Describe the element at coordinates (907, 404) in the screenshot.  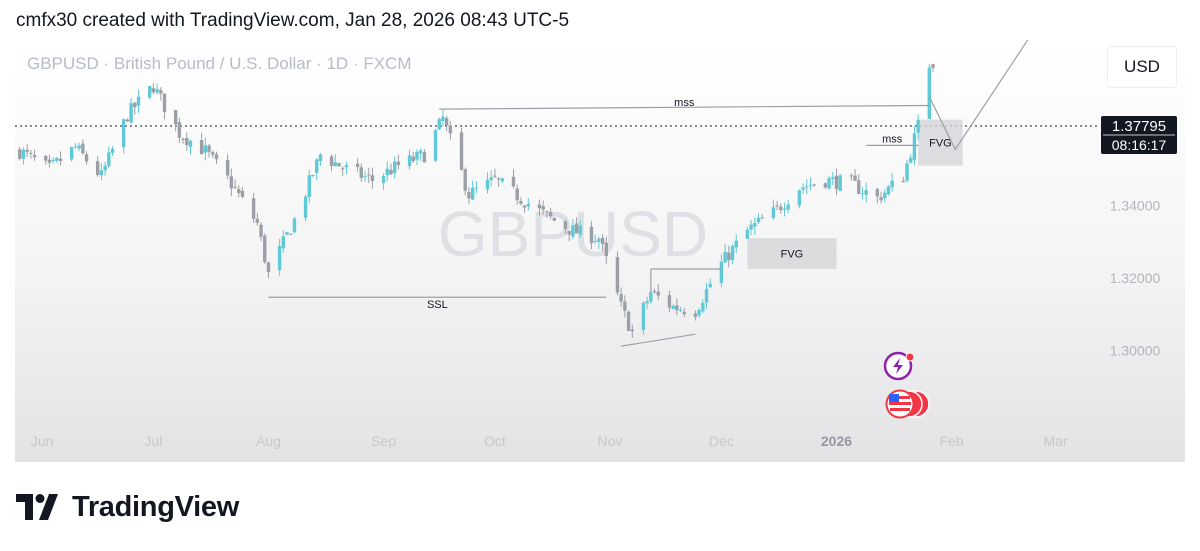
I see `us-flag-icon` at that location.